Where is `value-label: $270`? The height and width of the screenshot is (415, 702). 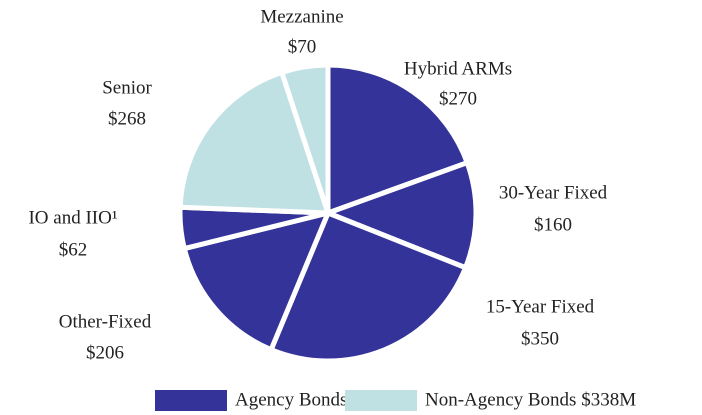
value-label: $270 is located at coordinates (458, 98).